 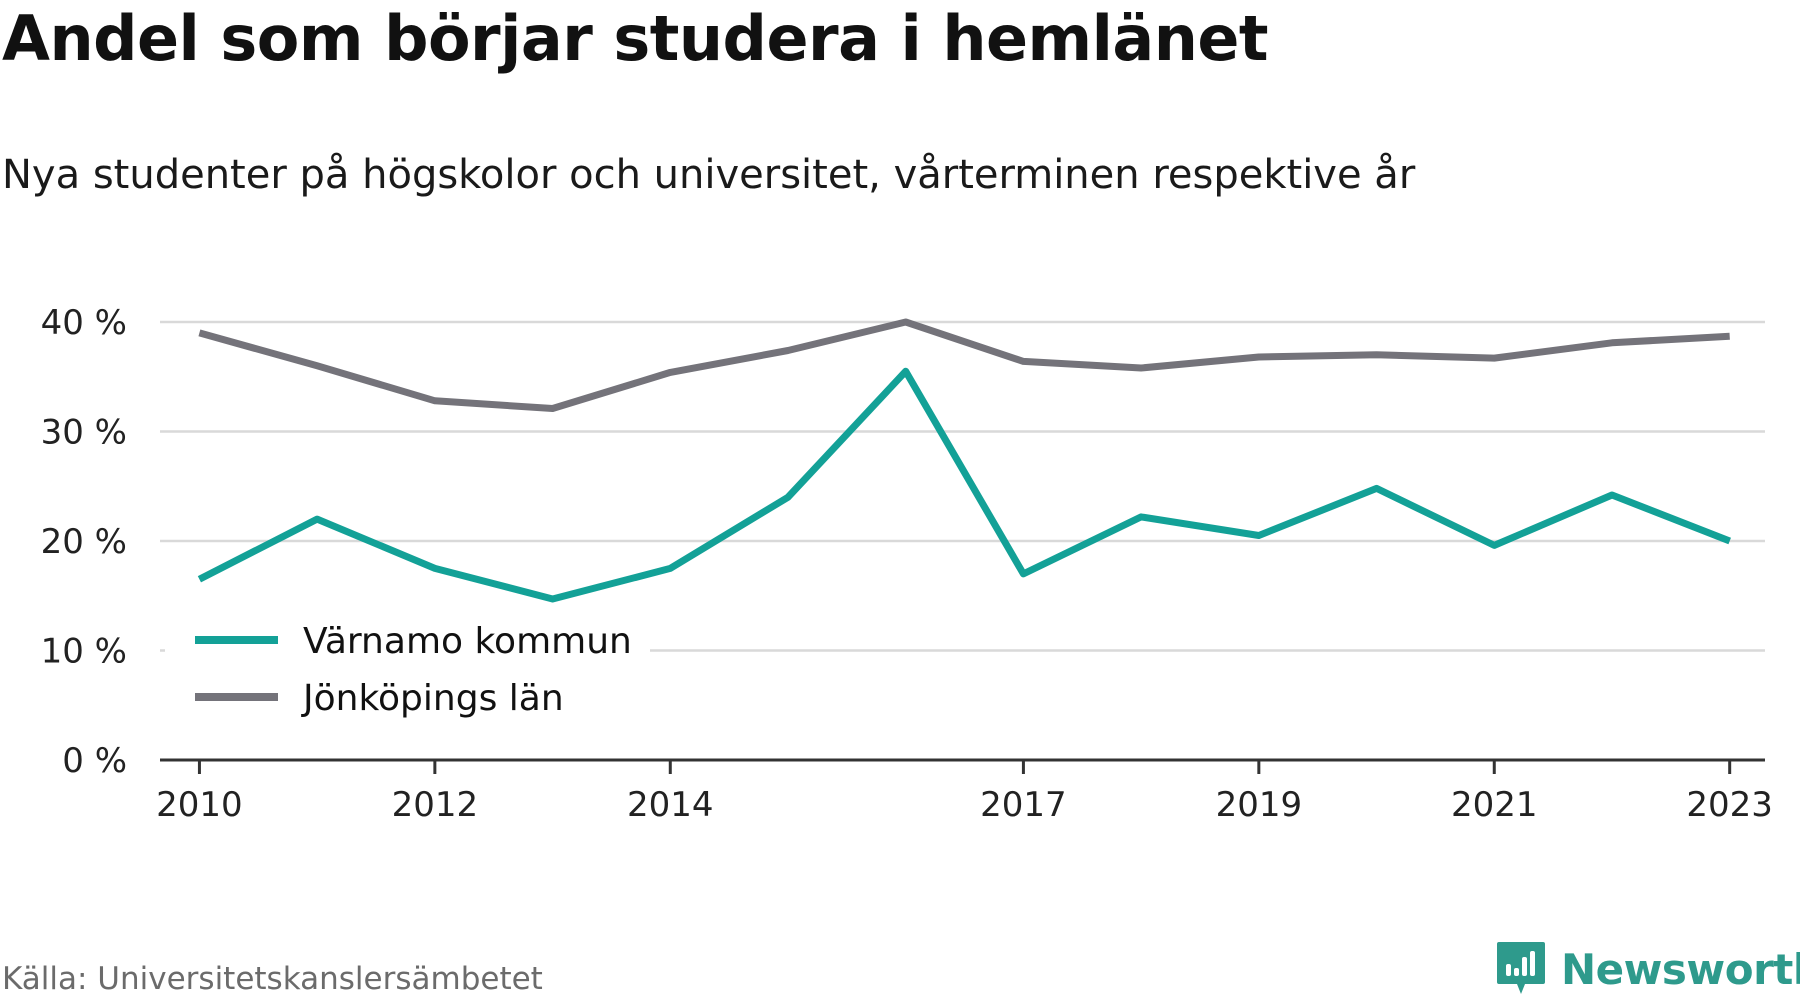 I want to click on x-tick-label: 2014, so click(x=670, y=805).